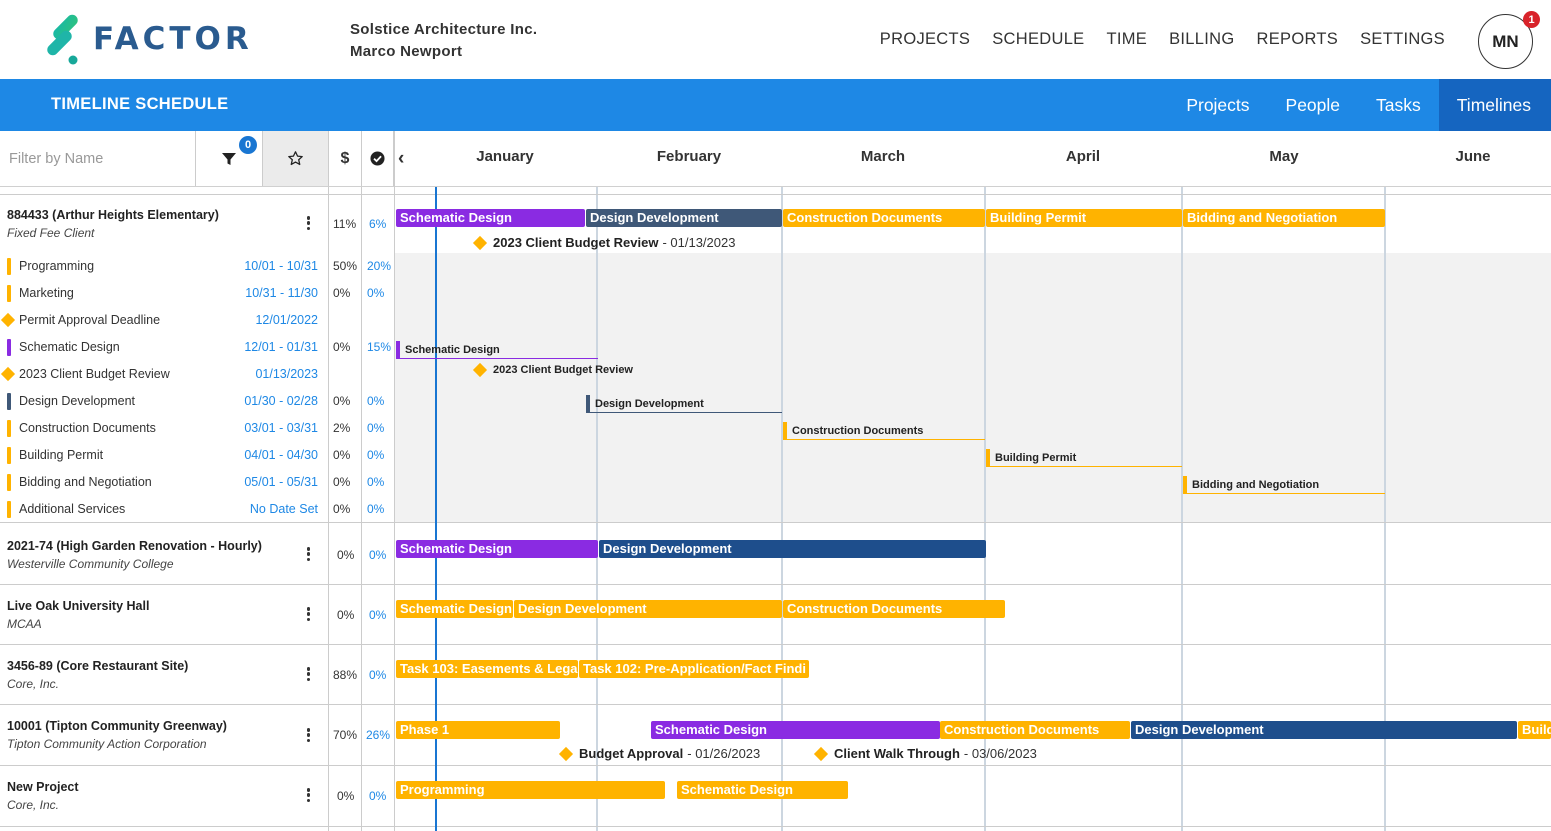 This screenshot has height=831, width=1551. I want to click on timeline-bar-task-103: Task 103: Easements & Legal, so click(487, 669).